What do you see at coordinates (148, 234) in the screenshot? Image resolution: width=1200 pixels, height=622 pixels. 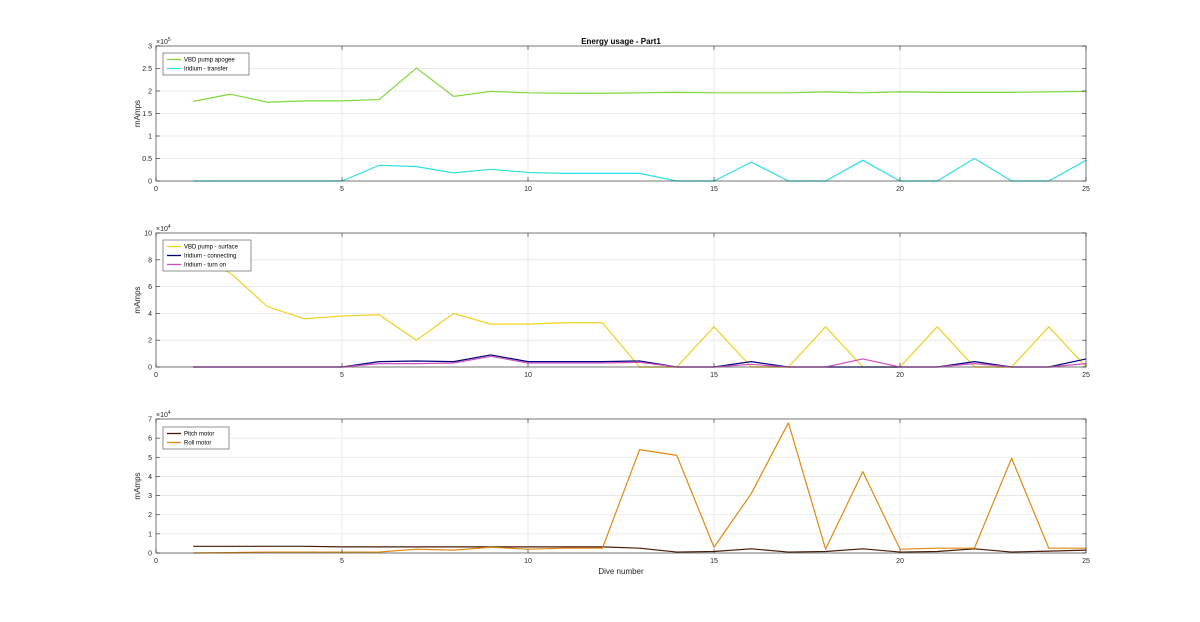 I see `y-tick-label: 10` at bounding box center [148, 234].